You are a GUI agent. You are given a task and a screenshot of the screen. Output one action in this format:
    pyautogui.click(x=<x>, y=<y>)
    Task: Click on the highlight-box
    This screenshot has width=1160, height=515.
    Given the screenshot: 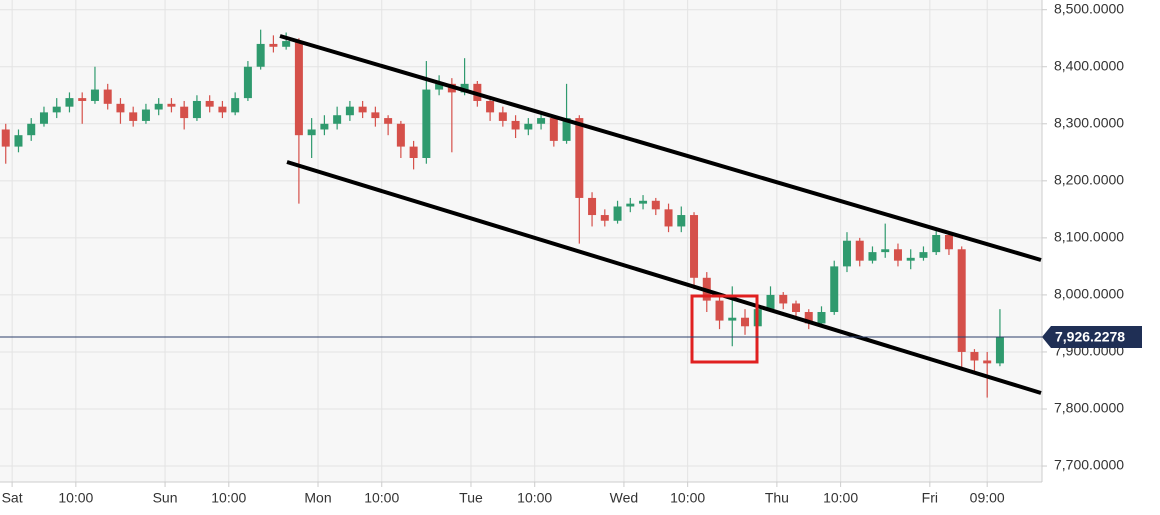 What is the action you would take?
    pyautogui.click(x=724, y=329)
    